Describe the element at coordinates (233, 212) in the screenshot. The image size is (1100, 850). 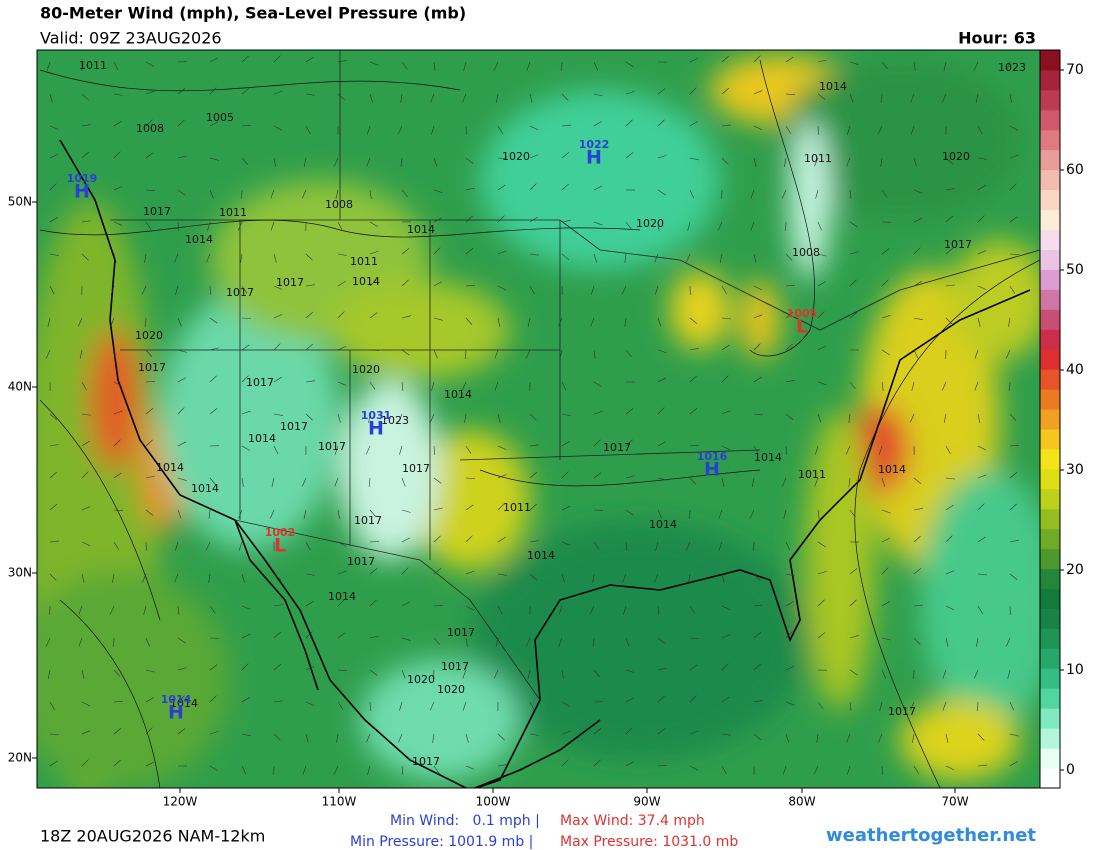
I see `isobar-label: 1011` at that location.